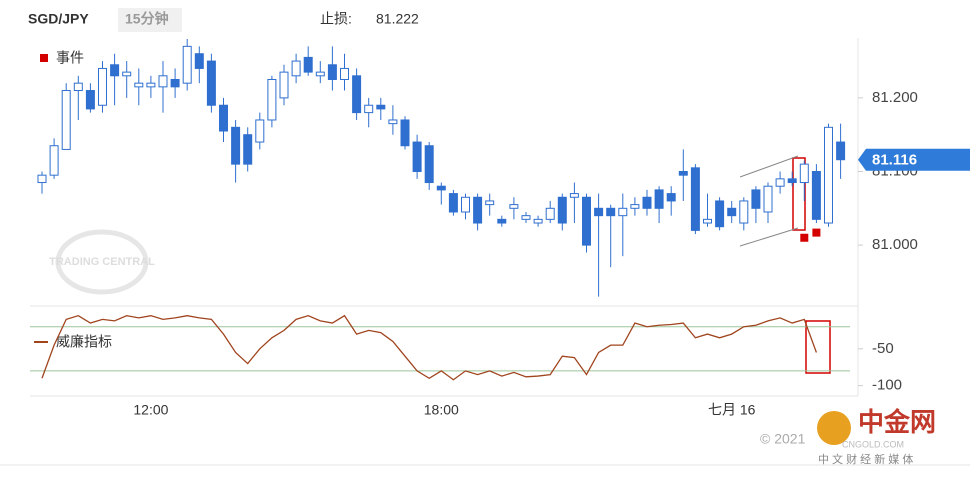 The width and height of the screenshot is (970, 483). I want to click on legend-swatch, so click(44, 58).